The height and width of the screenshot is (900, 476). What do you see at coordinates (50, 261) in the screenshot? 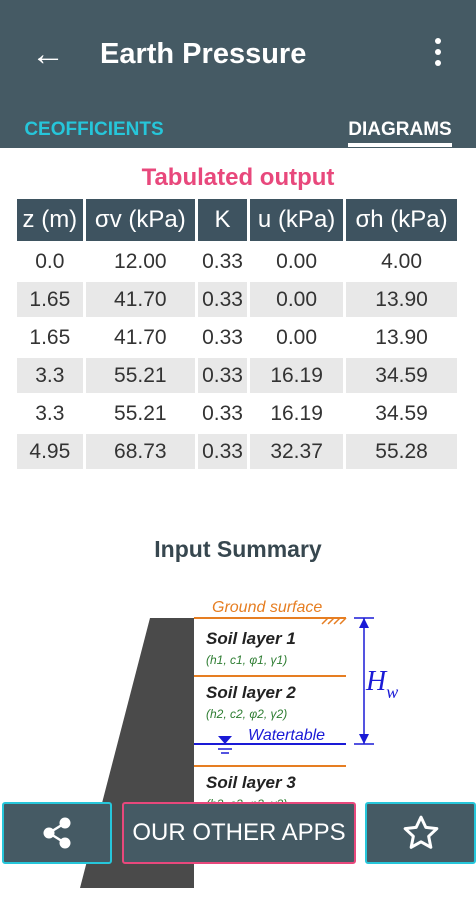
I see `table-cell: 0.0` at bounding box center [50, 261].